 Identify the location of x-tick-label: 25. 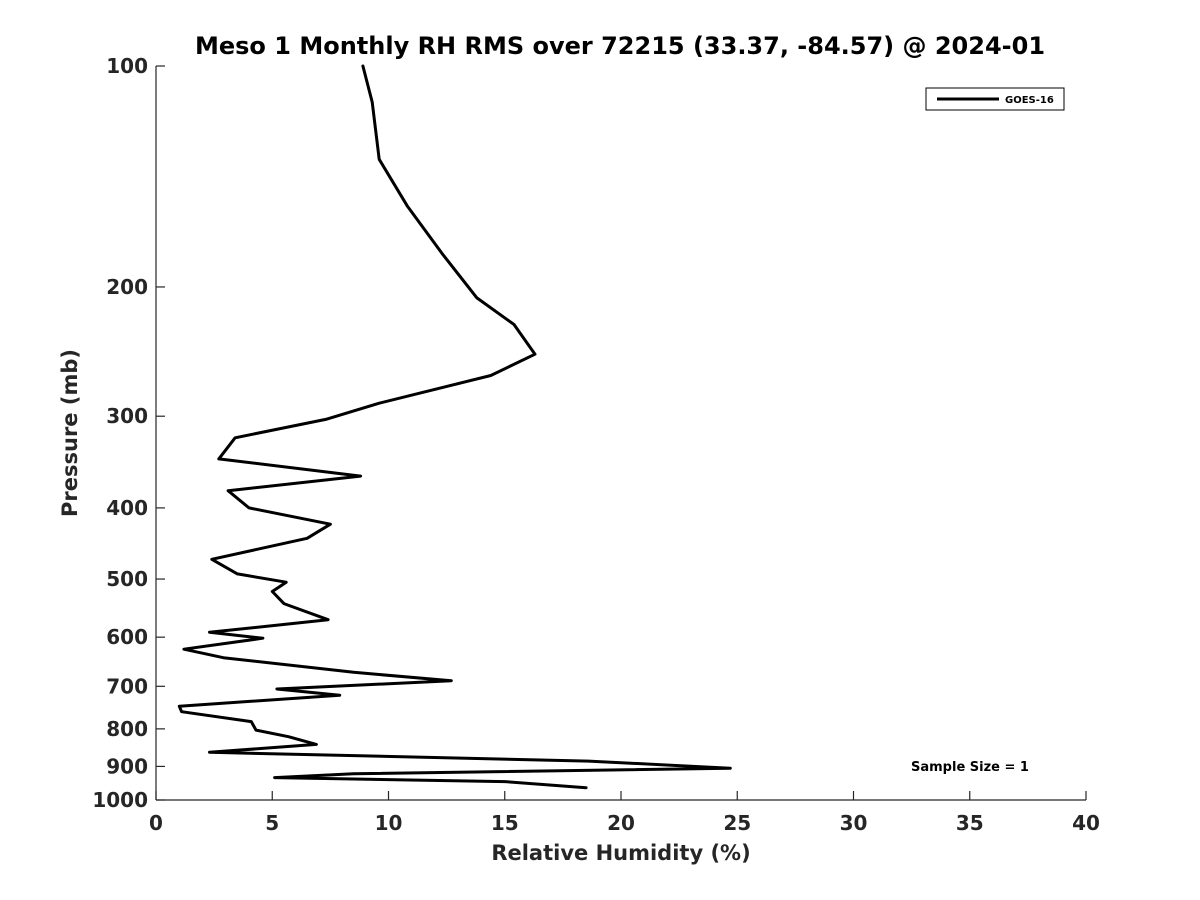
(737, 823).